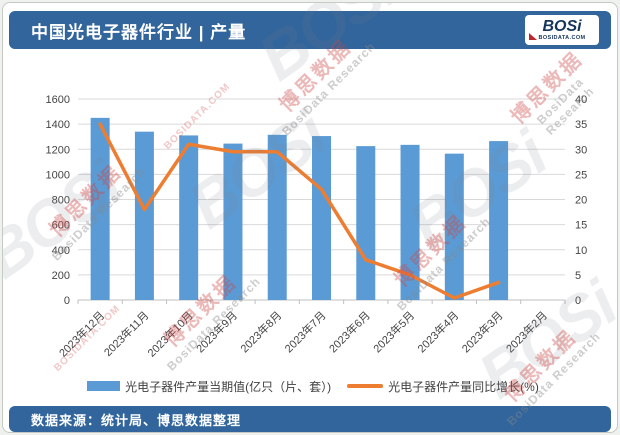  I want to click on left-axis-tick-label: 1400, so click(58, 125).